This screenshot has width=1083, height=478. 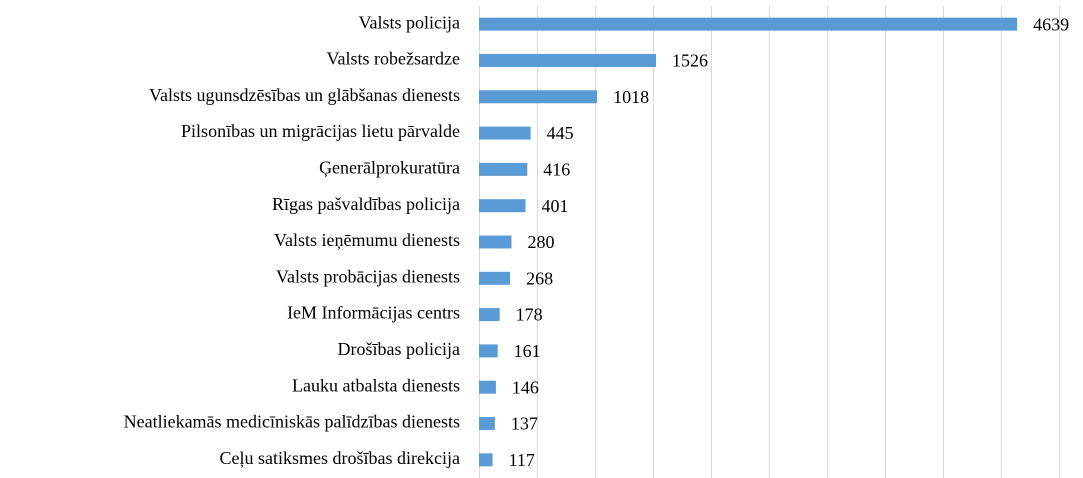 What do you see at coordinates (522, 460) in the screenshot?
I see `value-label: 117` at bounding box center [522, 460].